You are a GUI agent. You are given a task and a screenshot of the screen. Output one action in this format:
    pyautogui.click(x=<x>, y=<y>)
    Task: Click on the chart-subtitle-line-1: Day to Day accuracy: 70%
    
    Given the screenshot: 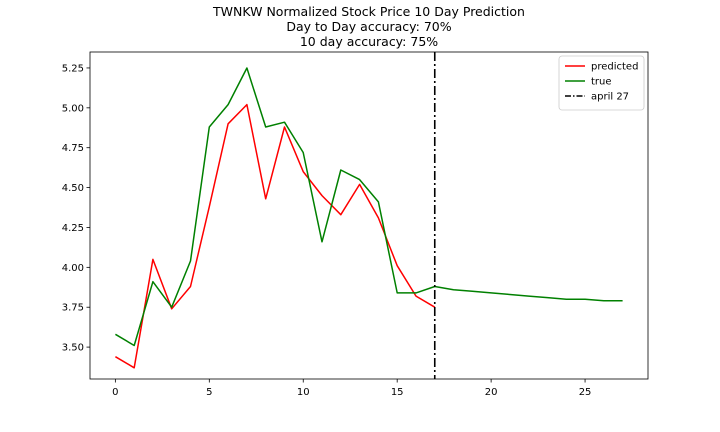 What is the action you would take?
    pyautogui.click(x=368, y=26)
    